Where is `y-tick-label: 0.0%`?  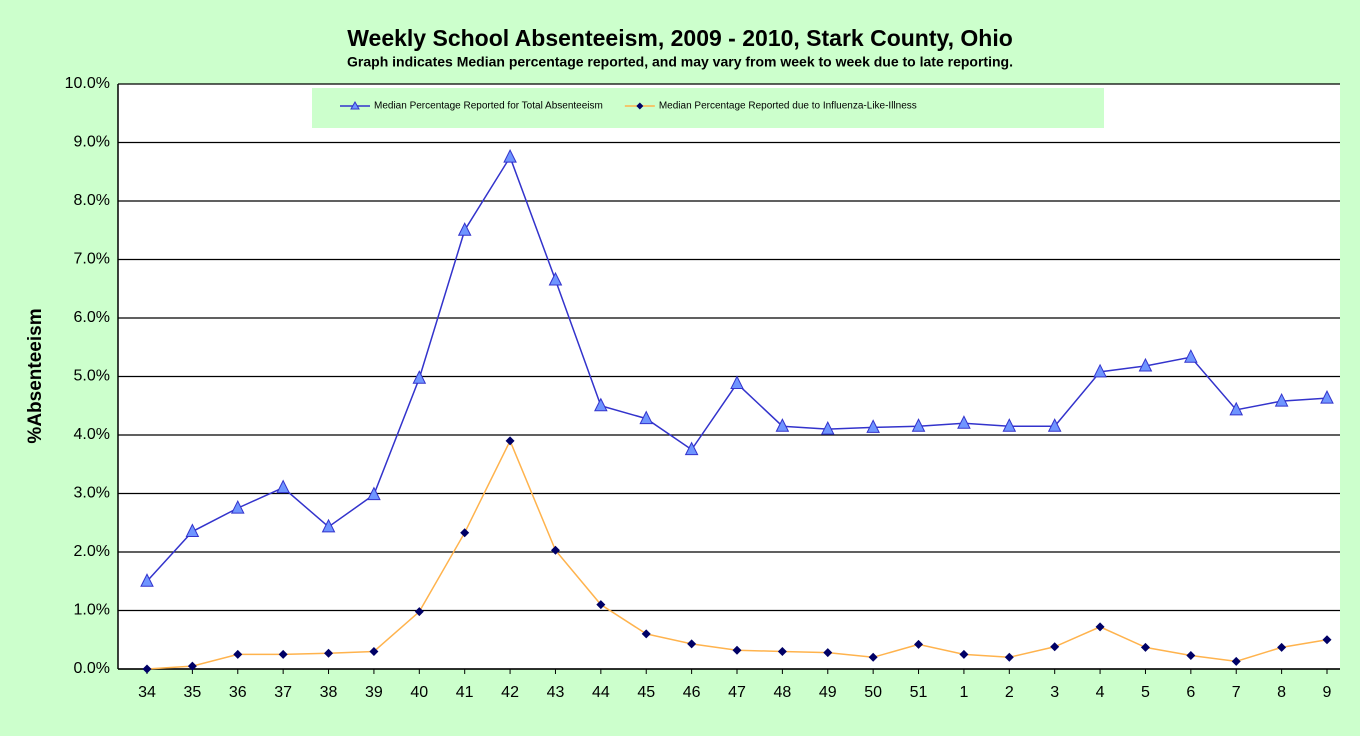 y-tick-label: 0.0% is located at coordinates (92, 668).